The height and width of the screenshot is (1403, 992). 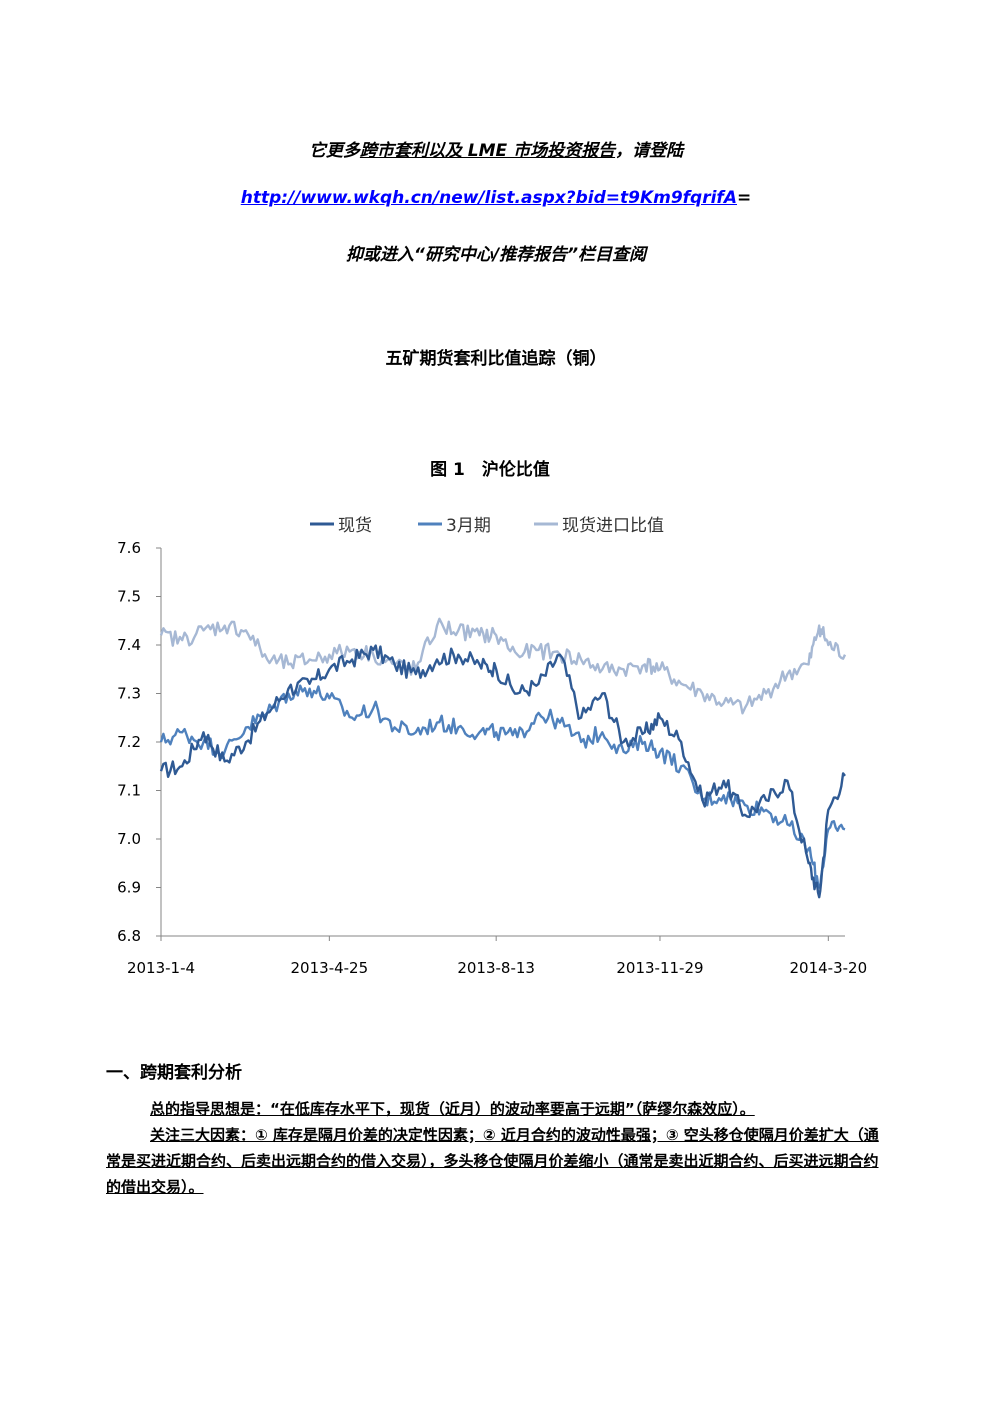 What do you see at coordinates (174, 1073) in the screenshot?
I see `section-heading: 一、跨期套利分析` at bounding box center [174, 1073].